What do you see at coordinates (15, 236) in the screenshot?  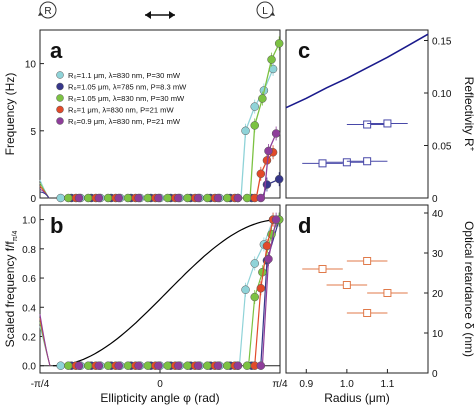 I see `panel-b-ylabel-sub: π/4` at bounding box center [15, 236].